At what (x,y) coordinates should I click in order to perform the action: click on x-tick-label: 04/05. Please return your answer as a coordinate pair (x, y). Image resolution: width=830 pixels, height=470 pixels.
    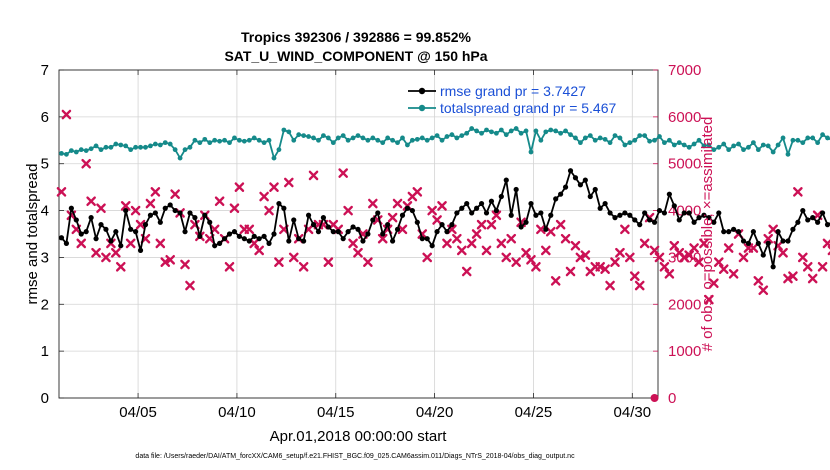
    Looking at the image, I should click on (138, 412).